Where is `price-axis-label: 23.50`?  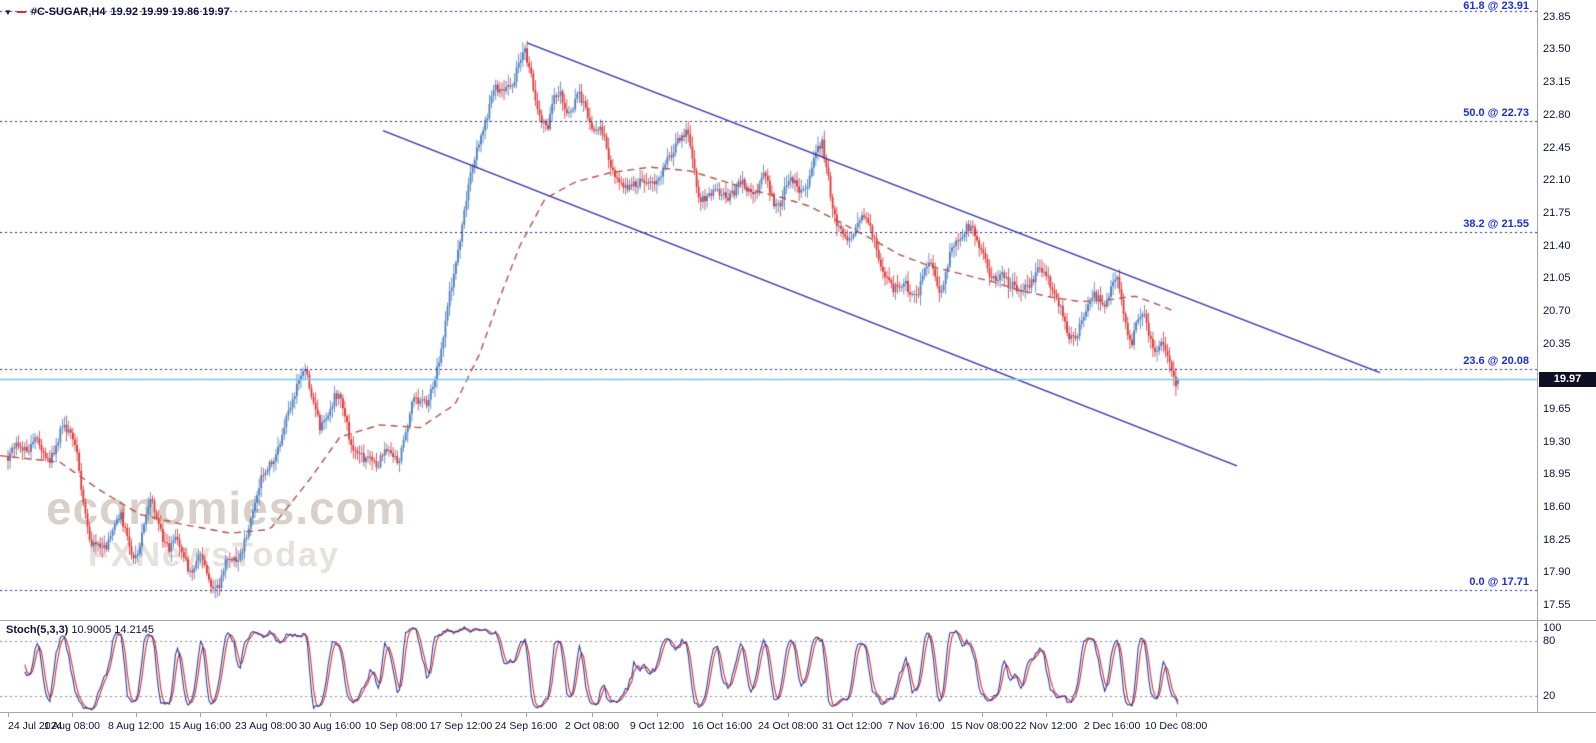
price-axis-label: 23.50 is located at coordinates (1557, 49).